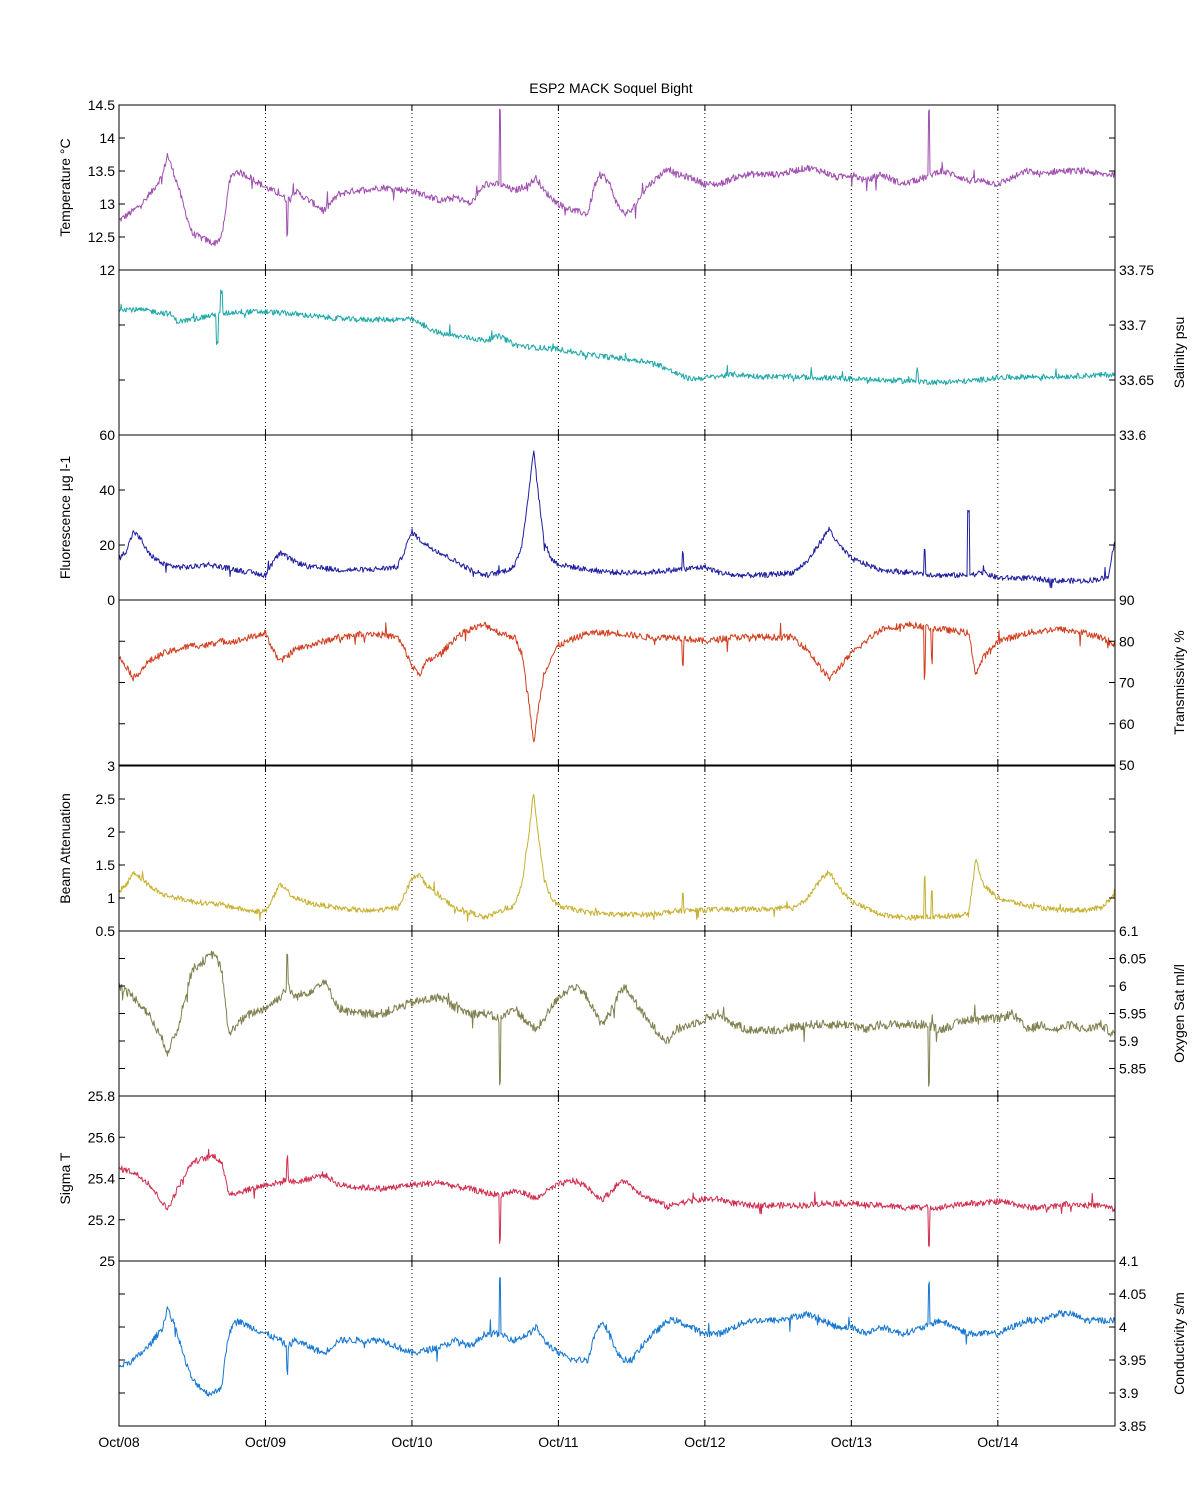 The height and width of the screenshot is (1506, 1200). I want to click on ytick-label-fluorescence: 40, so click(107, 490).